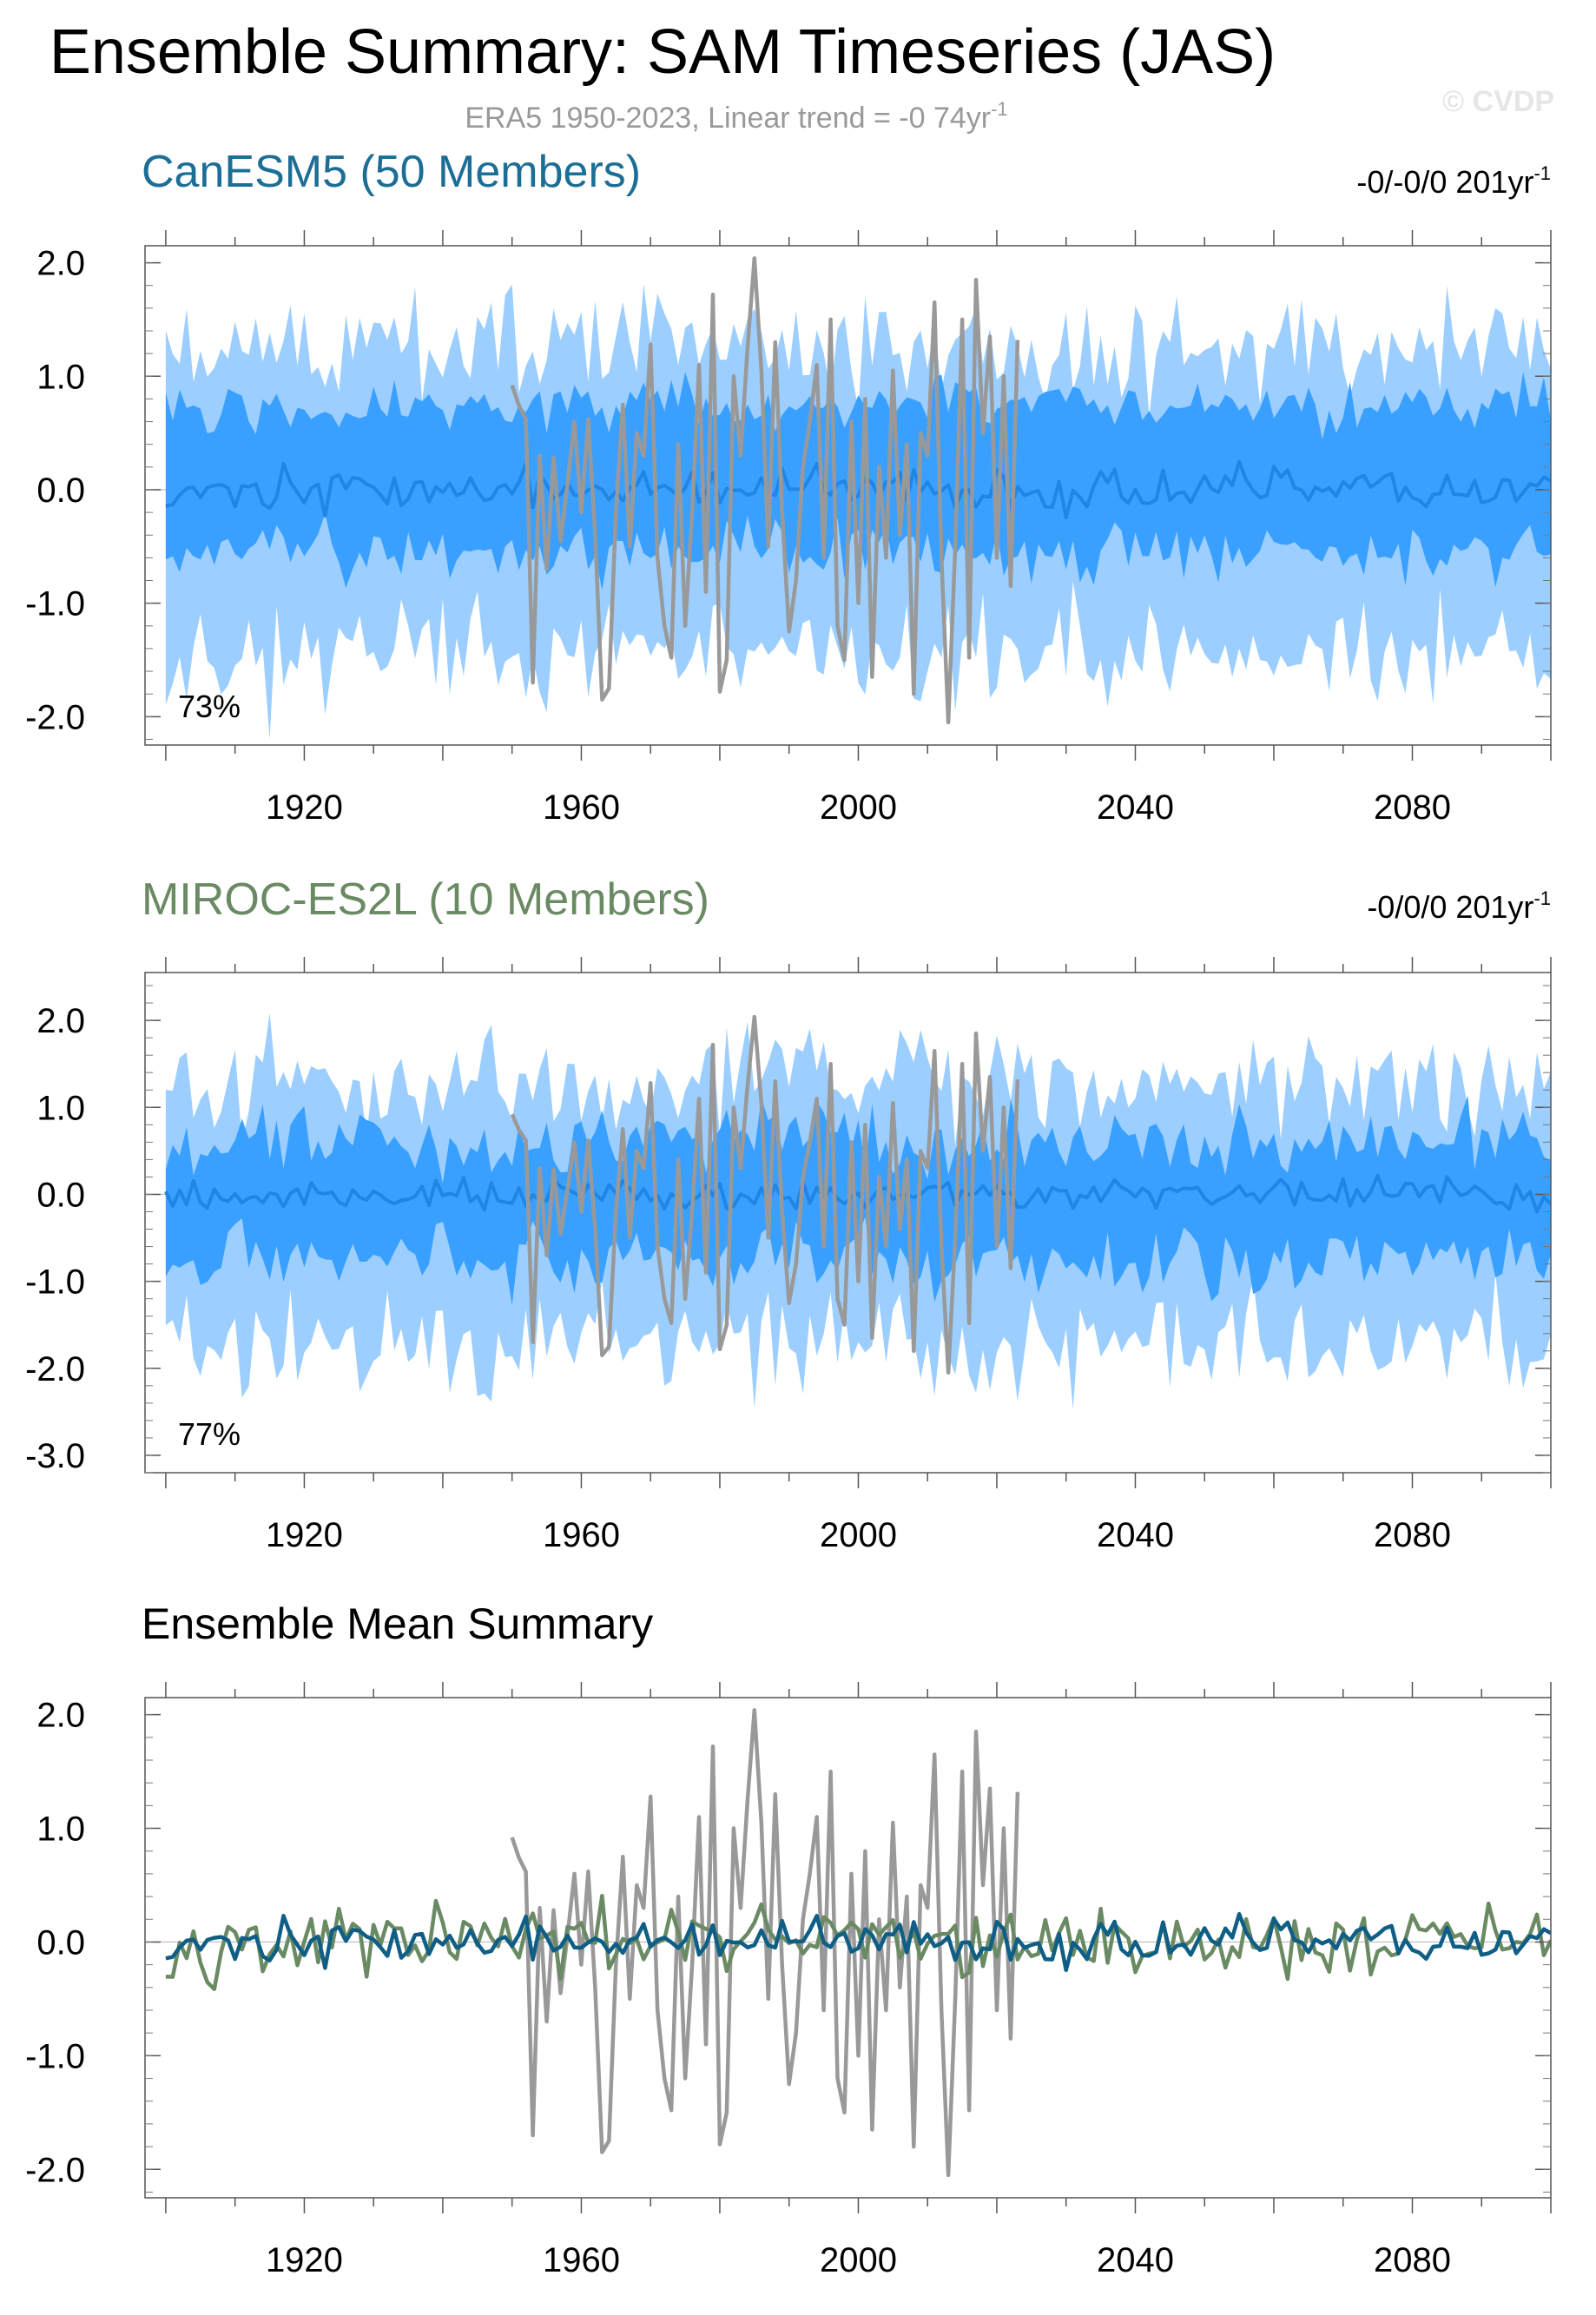 The width and height of the screenshot is (1596, 2315). What do you see at coordinates (209, 706) in the screenshot?
I see `pct-label: 73%` at bounding box center [209, 706].